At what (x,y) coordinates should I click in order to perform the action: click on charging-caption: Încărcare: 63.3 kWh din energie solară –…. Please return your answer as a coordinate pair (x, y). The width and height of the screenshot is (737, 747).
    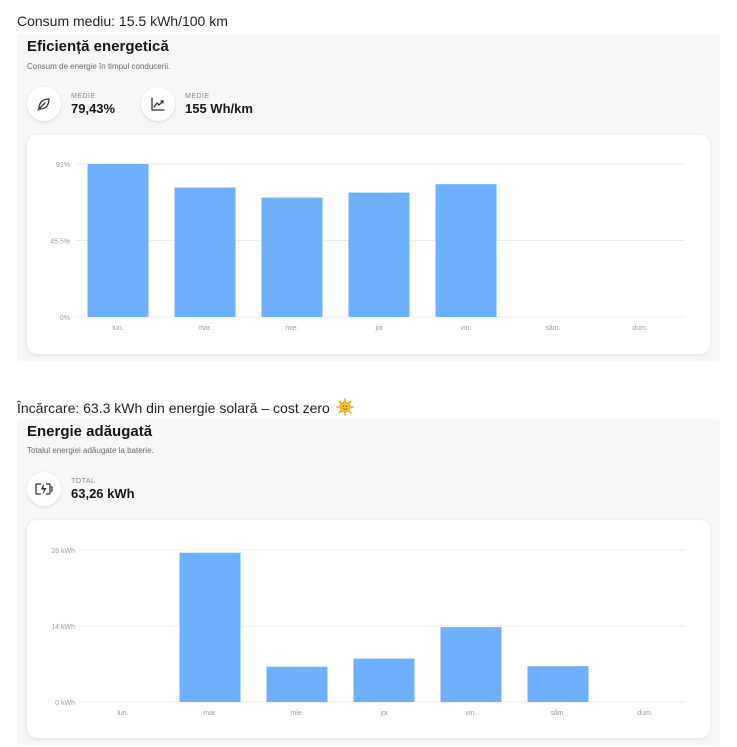
    Looking at the image, I should click on (185, 408).